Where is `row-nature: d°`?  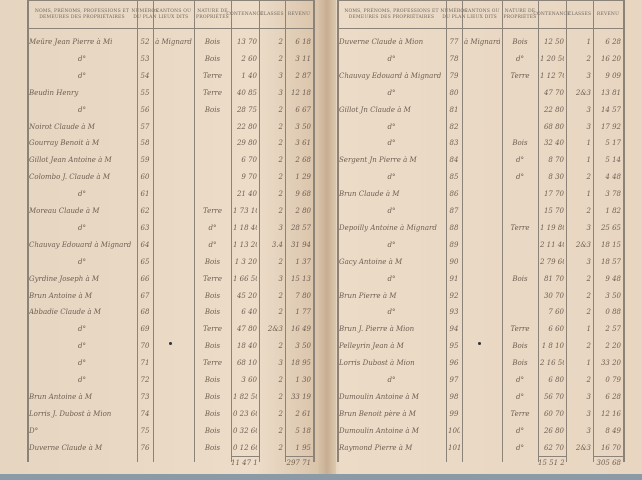 row-nature: d° is located at coordinates (212, 244).